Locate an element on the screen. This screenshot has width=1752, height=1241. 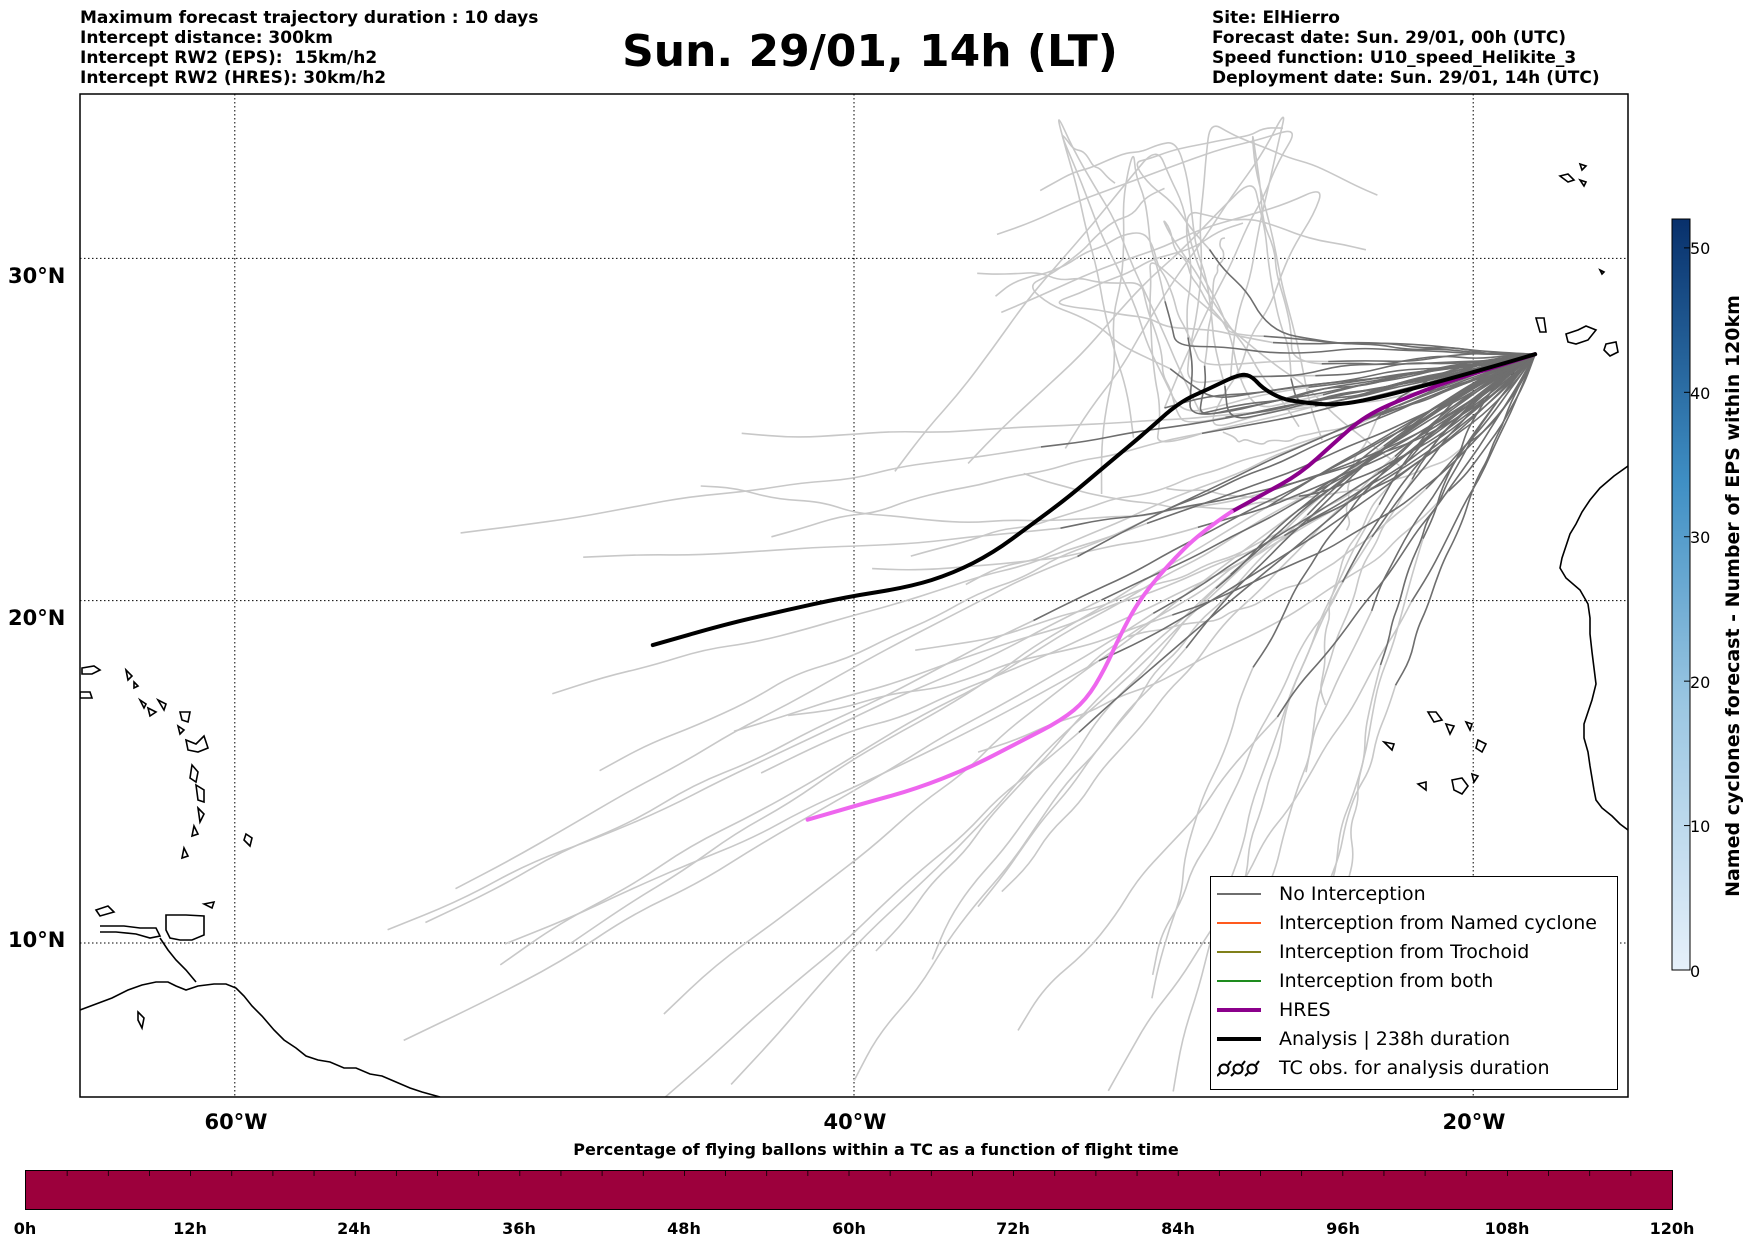
time-tick-label: 36h is located at coordinates (519, 1228).